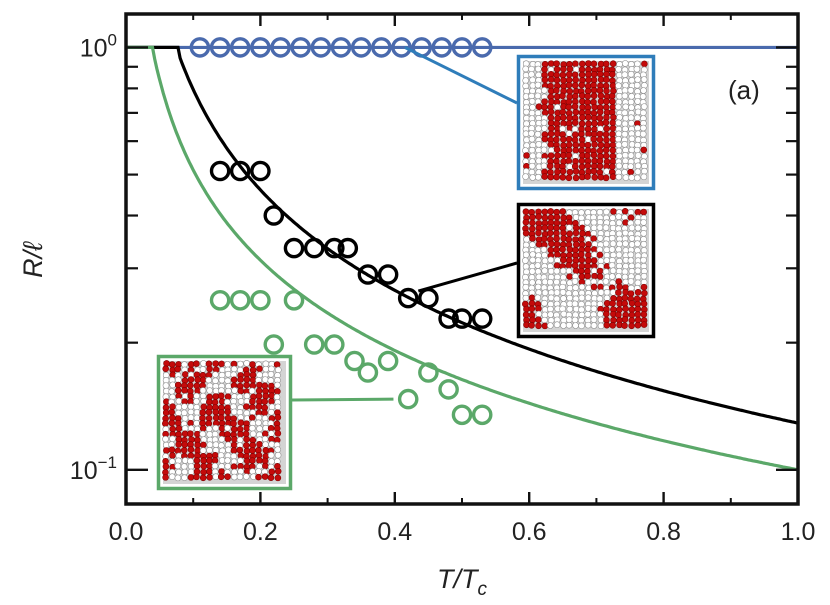 This screenshot has height=605, width=830. I want to click on black-inset, so click(586, 270).